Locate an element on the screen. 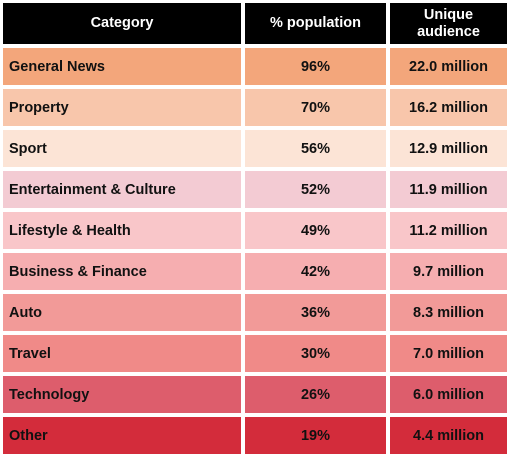 Image resolution: width=512 pixels, height=458 pixels. table-row: Technology 26% 6.0 million is located at coordinates (255, 394).